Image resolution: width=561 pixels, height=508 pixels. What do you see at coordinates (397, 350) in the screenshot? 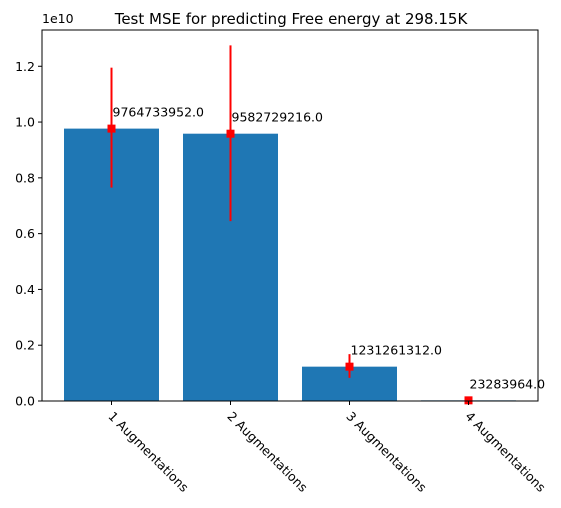
I see `data-label: 1231261312.0` at bounding box center [397, 350].